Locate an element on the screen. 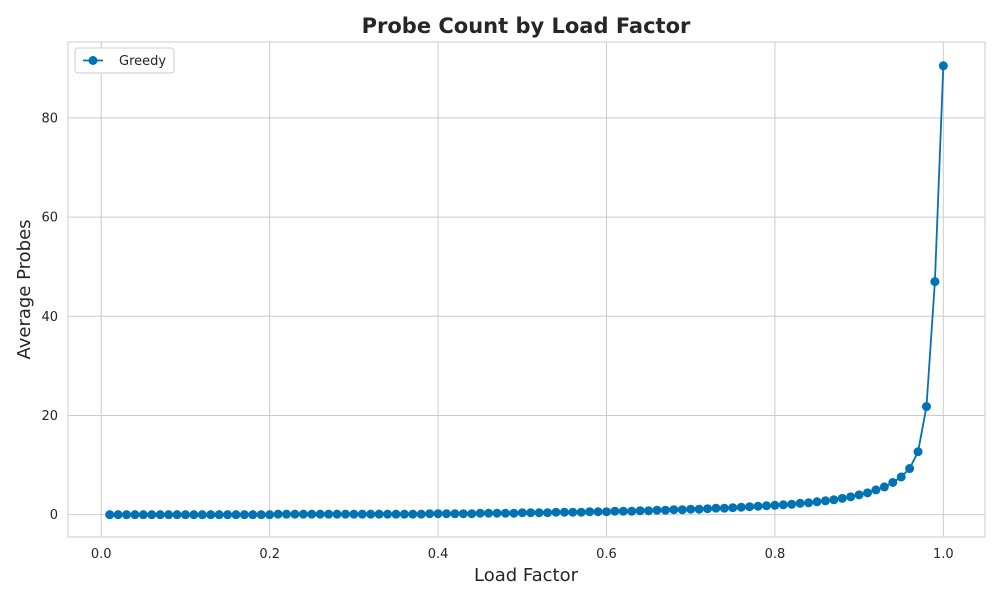 This screenshot has height=600, width=1000. legend-label-greedy: Greedy is located at coordinates (142, 61).